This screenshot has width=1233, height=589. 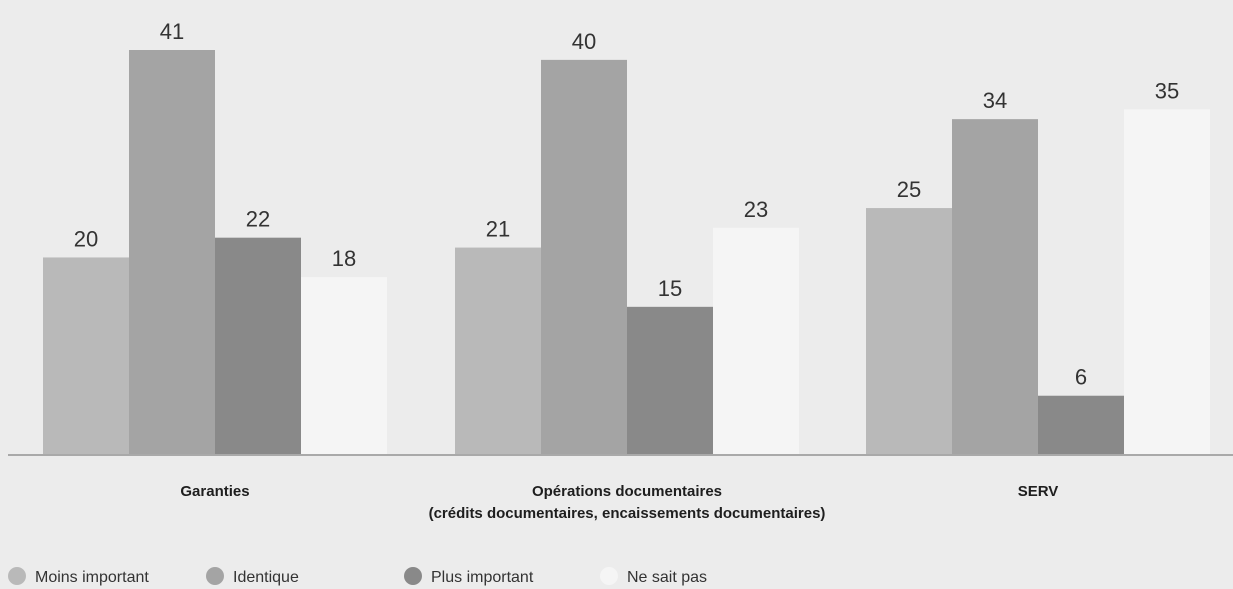 I want to click on value-label-serv-ne-sait-pas: 35, so click(x=1167, y=90).